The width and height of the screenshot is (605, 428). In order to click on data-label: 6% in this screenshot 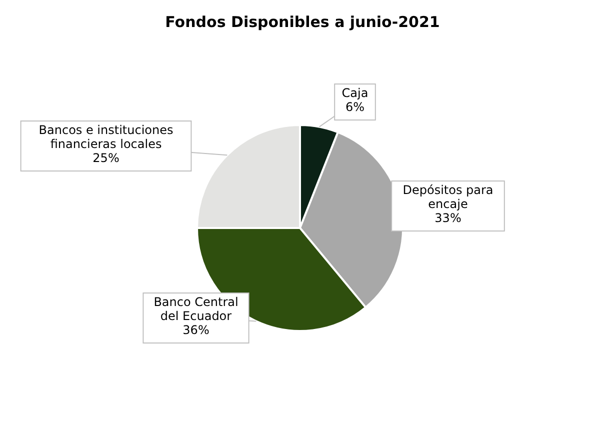, I will do `click(355, 107)`.